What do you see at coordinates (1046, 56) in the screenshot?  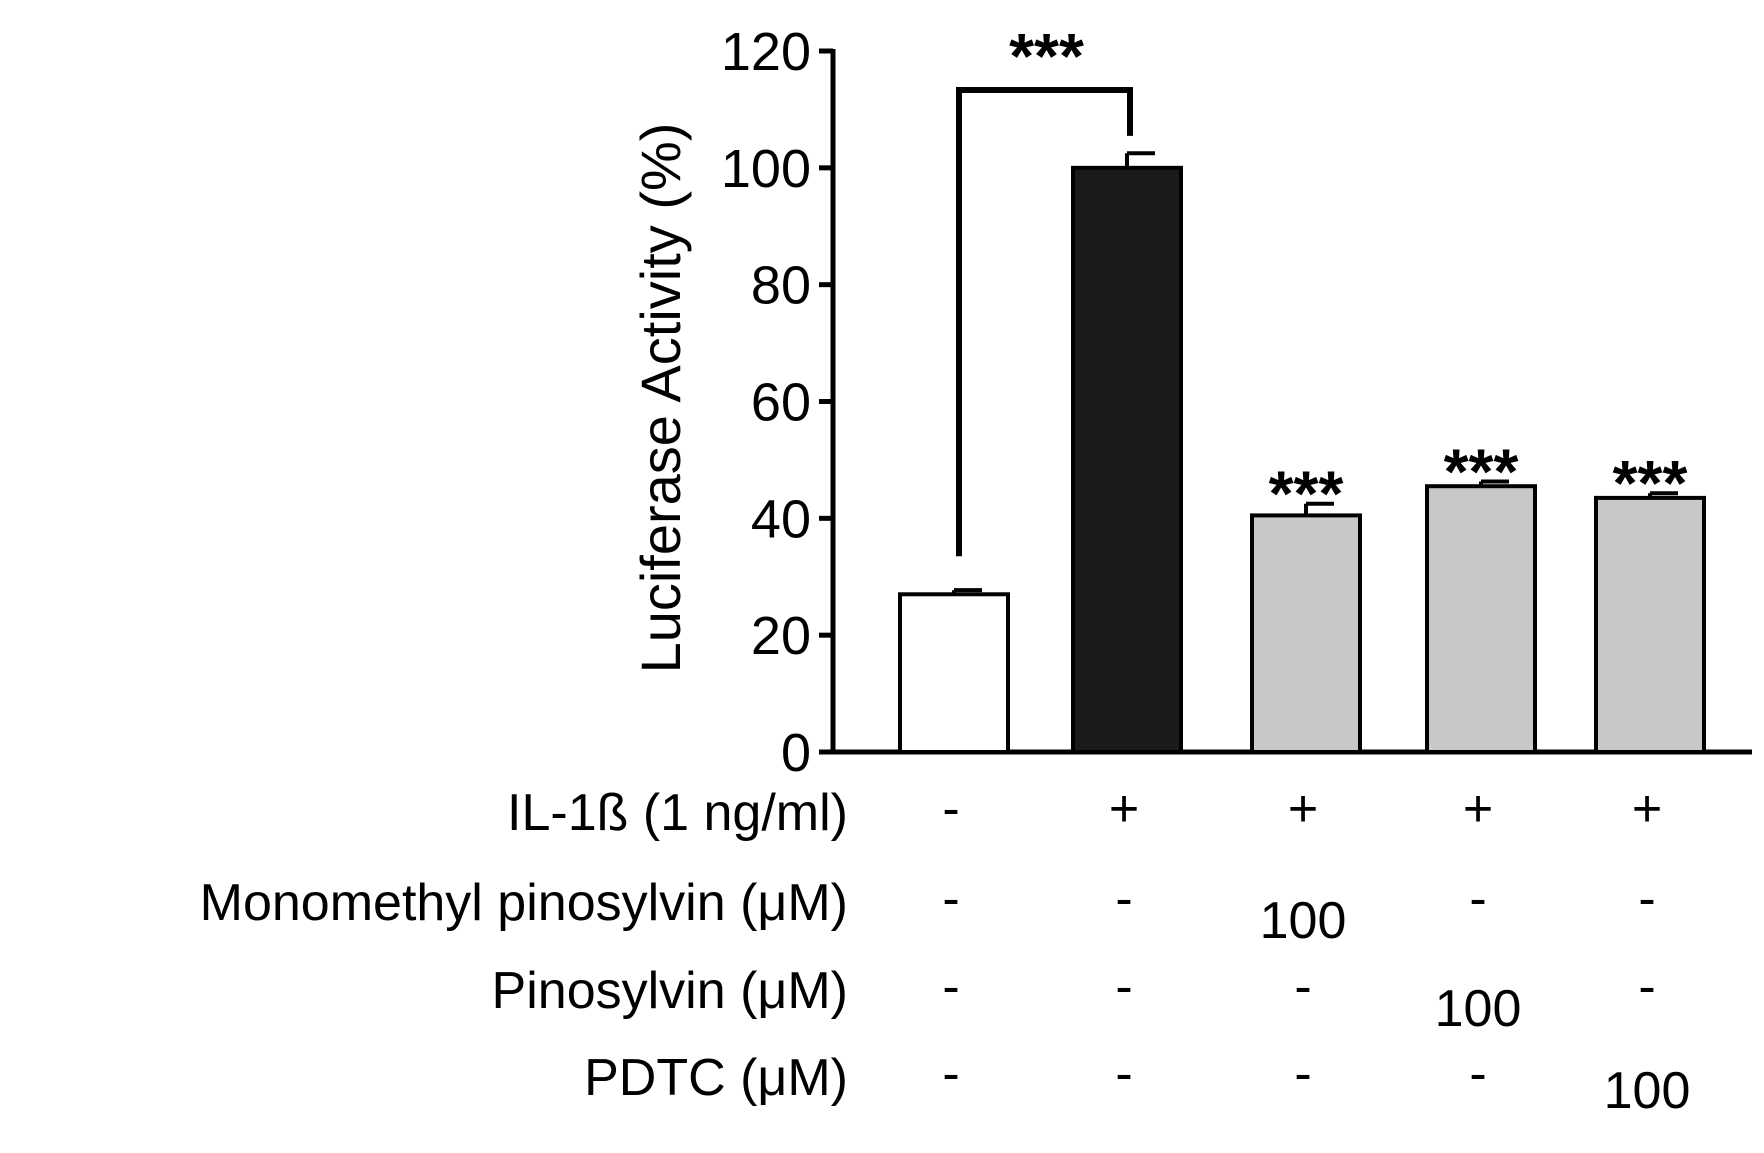 I see `bracket-stars: ***` at bounding box center [1046, 56].